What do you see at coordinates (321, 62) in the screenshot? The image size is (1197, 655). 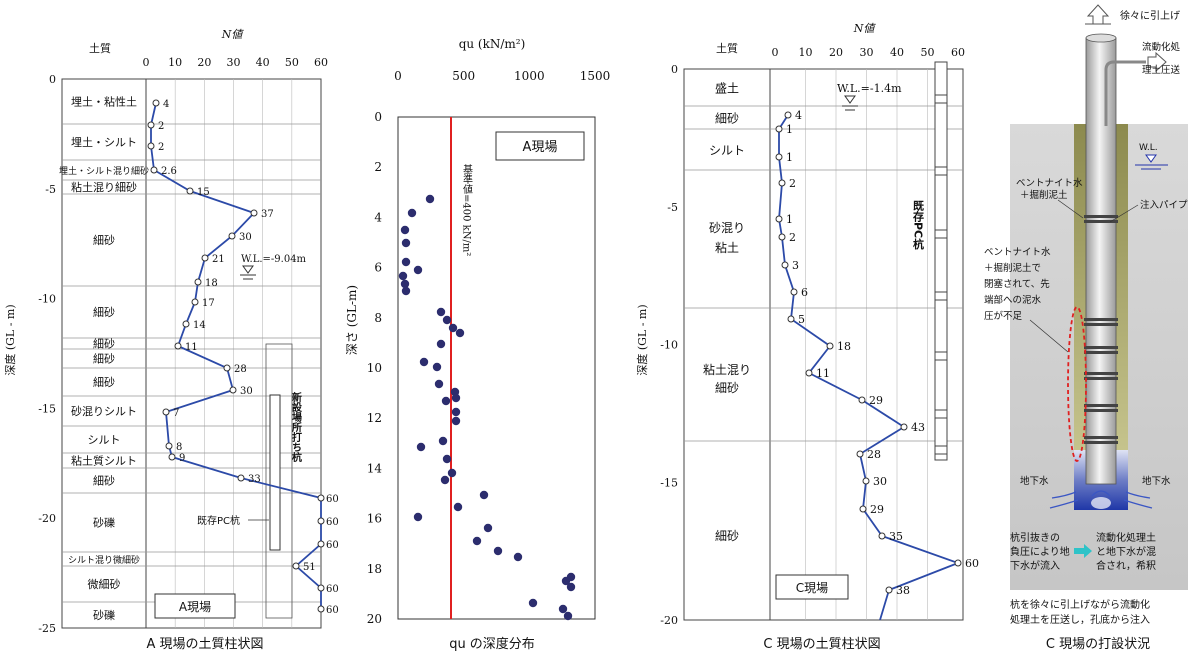 I see `n-tick-label: 60` at bounding box center [321, 62].